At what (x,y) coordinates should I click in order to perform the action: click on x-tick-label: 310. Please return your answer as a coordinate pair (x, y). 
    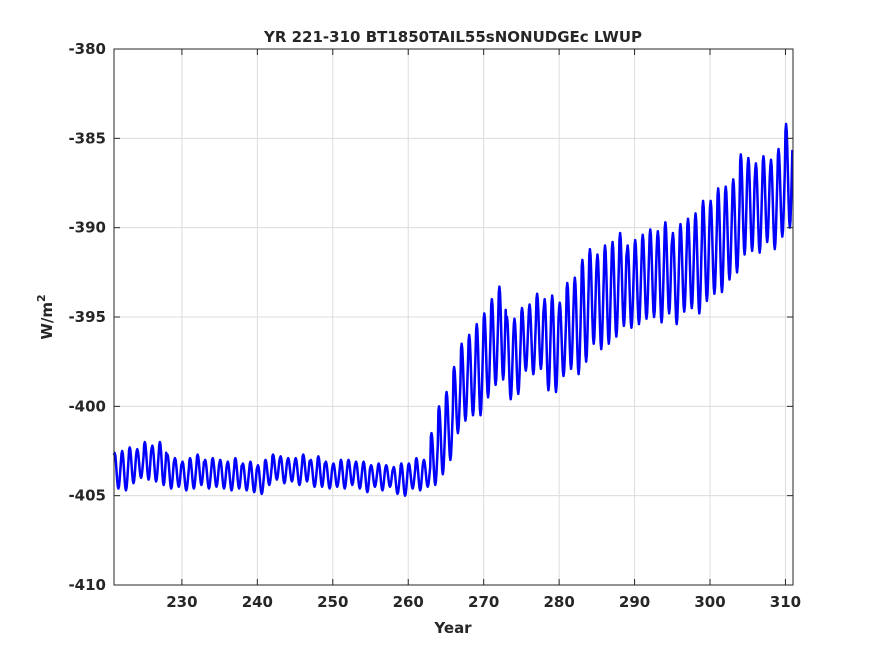
    Looking at the image, I should click on (785, 602).